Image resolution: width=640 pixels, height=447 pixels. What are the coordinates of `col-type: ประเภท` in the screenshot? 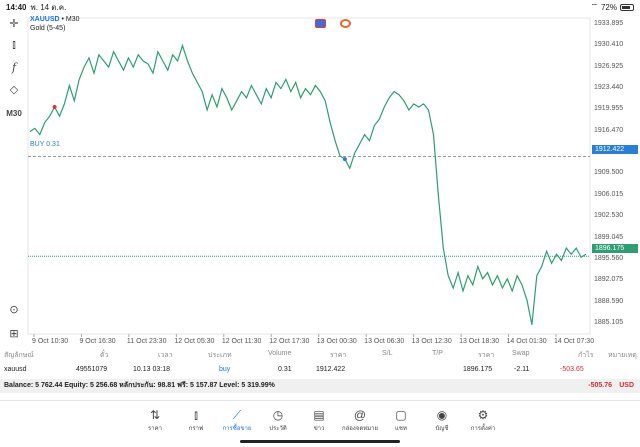 It's located at (220, 355).